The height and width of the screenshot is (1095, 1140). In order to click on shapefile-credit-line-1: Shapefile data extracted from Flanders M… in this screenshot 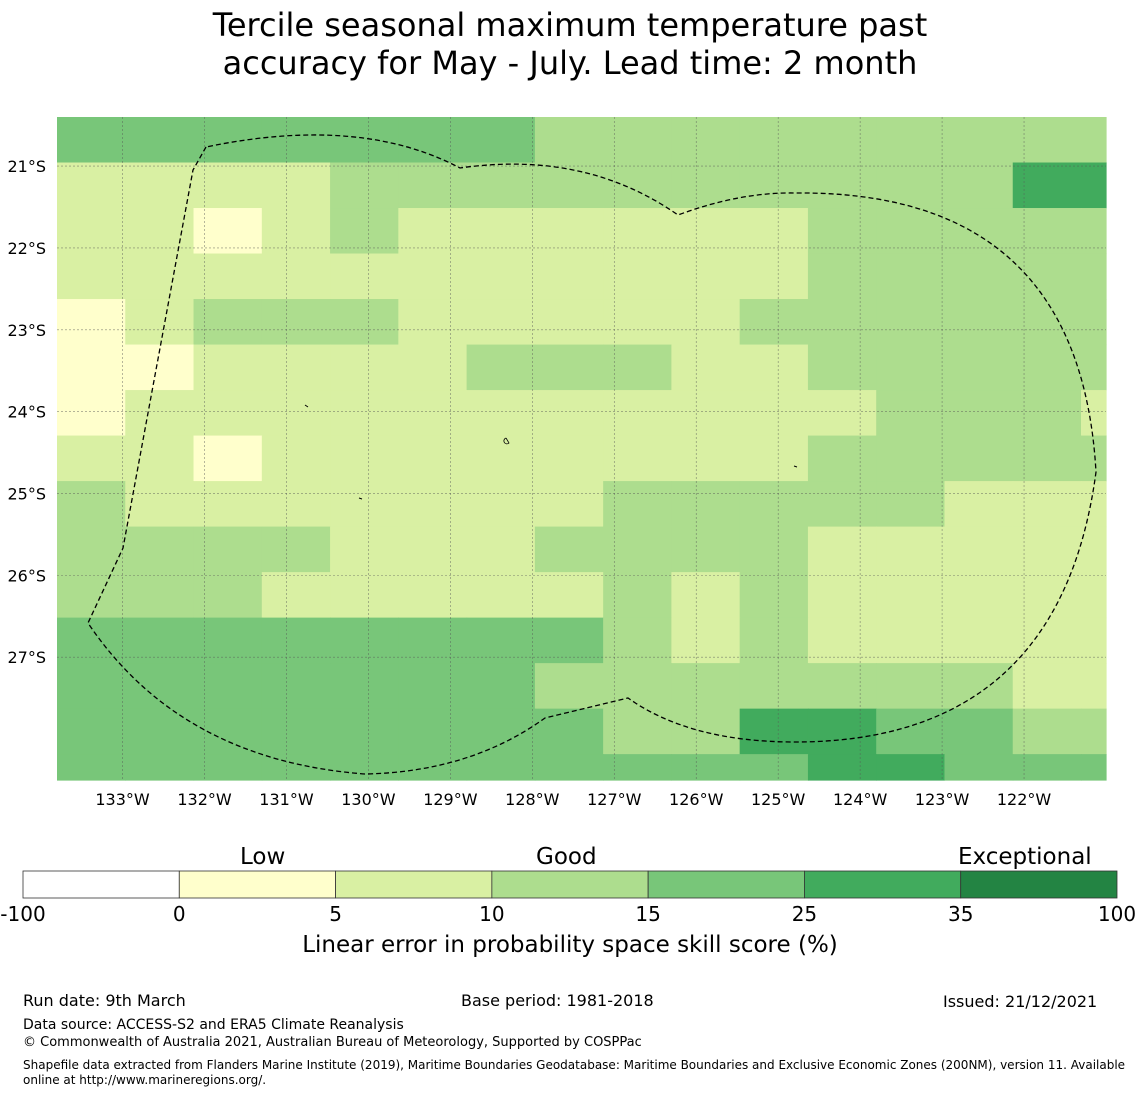, I will do `click(574, 1065)`.